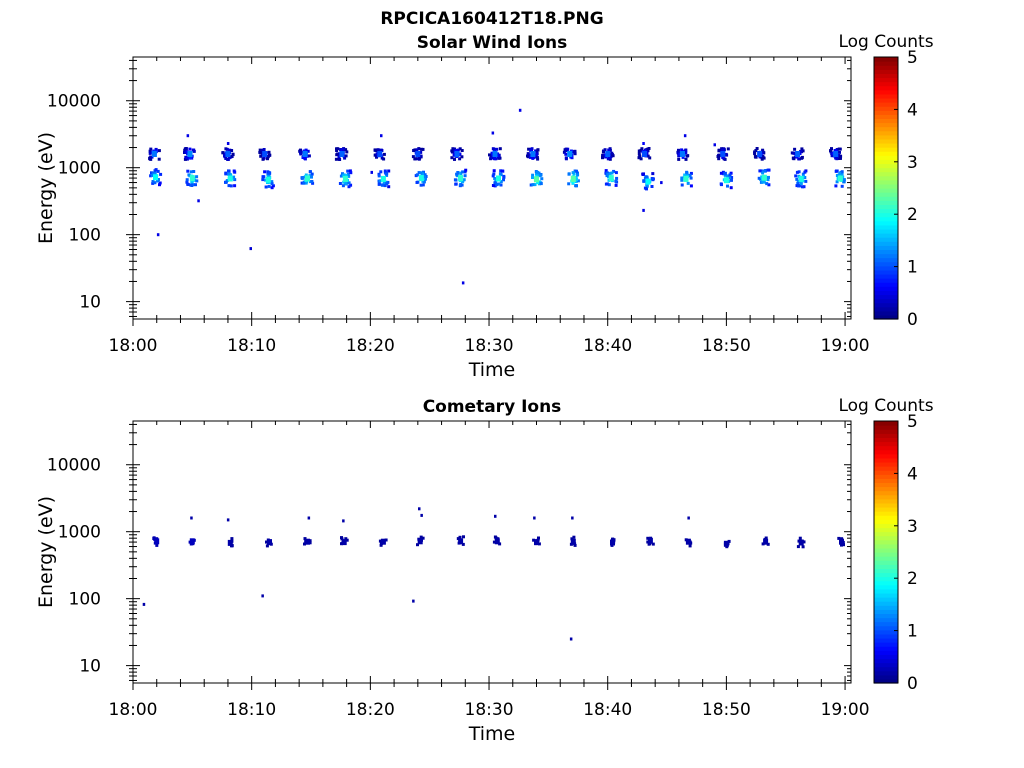 Image resolution: width=1024 pixels, height=768 pixels. Describe the element at coordinates (912, 579) in the screenshot. I see `colorbar-tick-label: 2` at that location.